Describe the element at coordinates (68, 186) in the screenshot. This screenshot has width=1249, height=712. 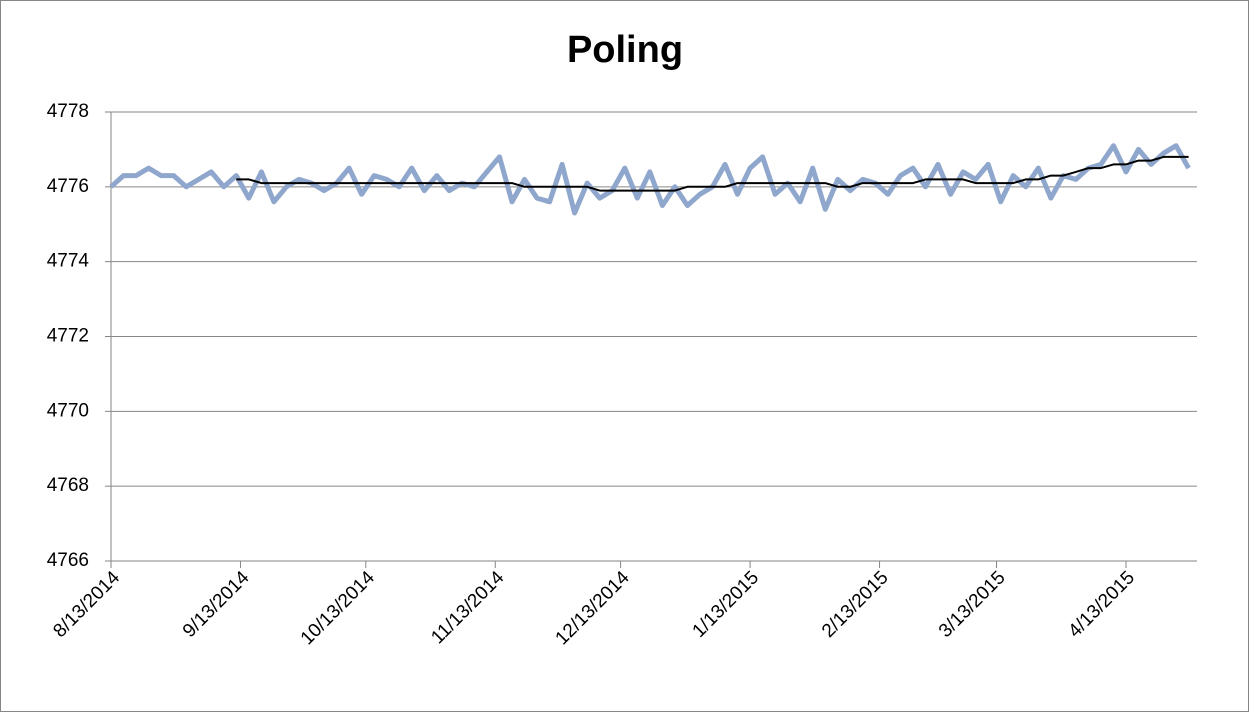
I see `y-tick-label: 4776` at that location.